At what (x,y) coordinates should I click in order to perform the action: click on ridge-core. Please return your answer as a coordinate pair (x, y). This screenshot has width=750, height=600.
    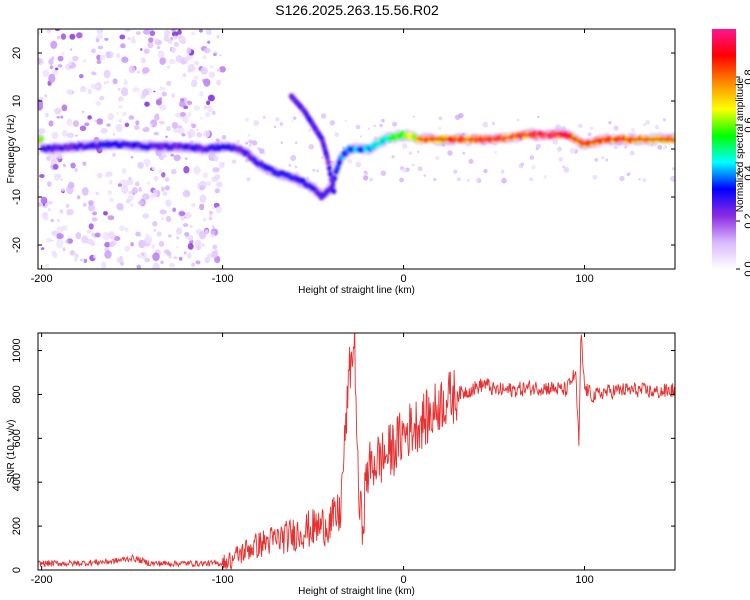
    Looking at the image, I should click on (673, 139).